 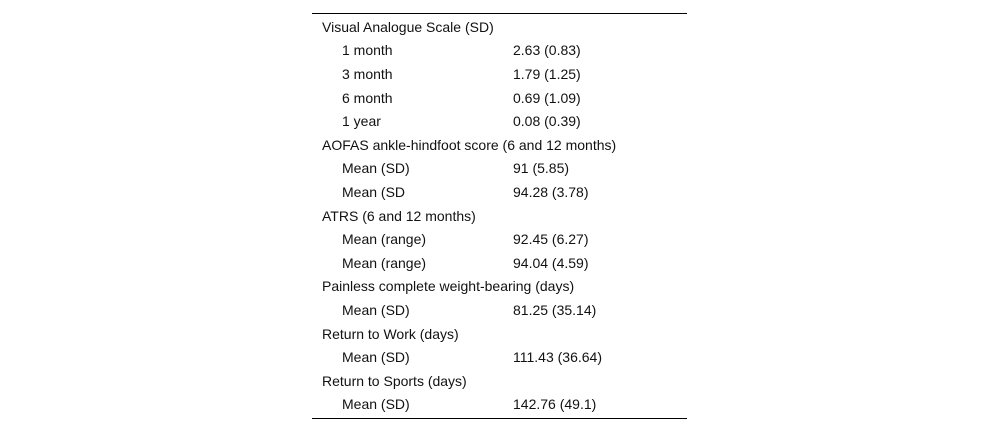 What do you see at coordinates (547, 97) in the screenshot?
I see `row-value: 0.69 (1.09)` at bounding box center [547, 97].